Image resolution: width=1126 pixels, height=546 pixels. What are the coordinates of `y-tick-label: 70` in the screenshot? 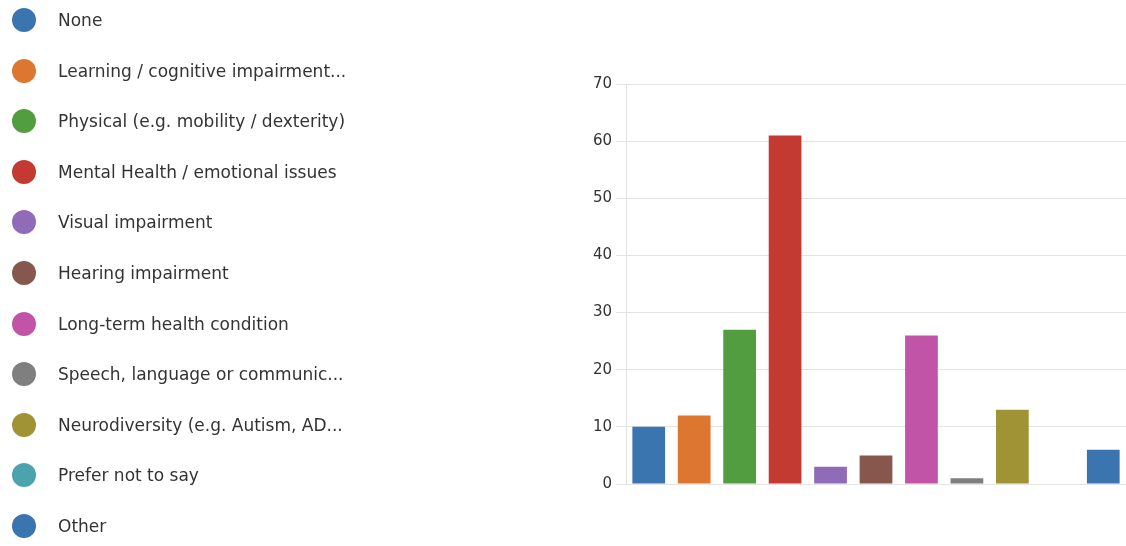 It's located at (602, 82).